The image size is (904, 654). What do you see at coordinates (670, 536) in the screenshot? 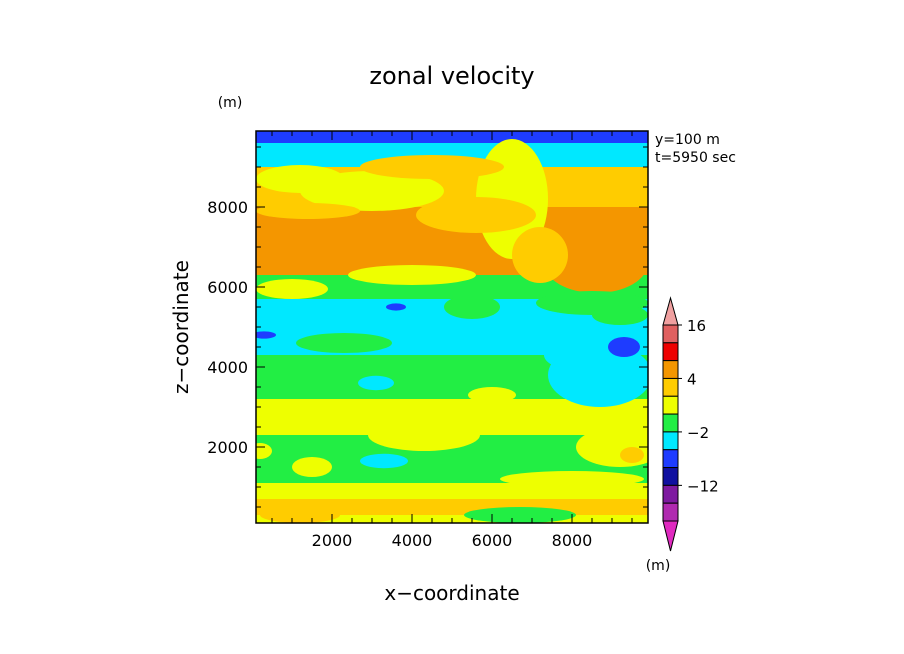
I see `colorbar-triangle-bottom` at bounding box center [670, 536].